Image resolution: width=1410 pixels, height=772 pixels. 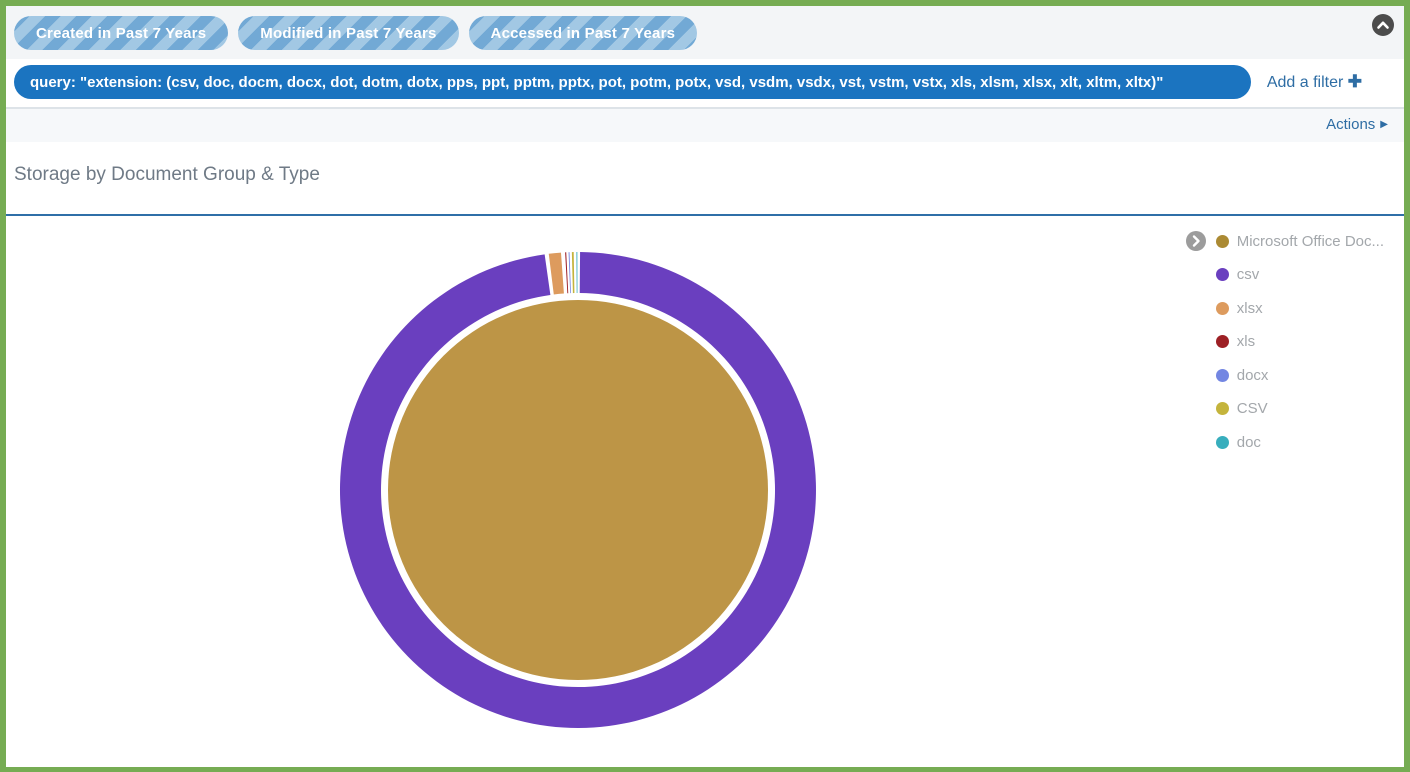 What do you see at coordinates (1285, 375) in the screenshot?
I see `legend-item-docx: docx` at bounding box center [1285, 375].